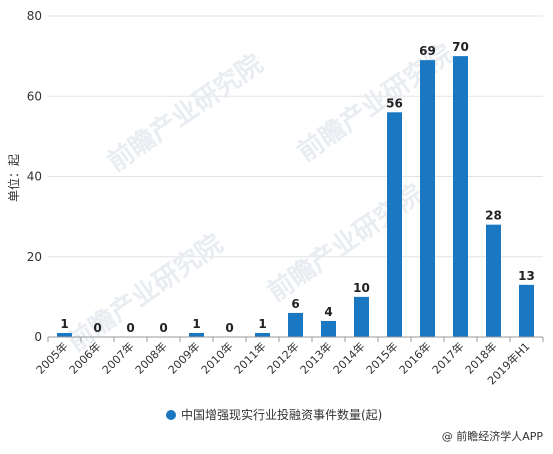 This screenshot has height=454, width=553. Describe the element at coordinates (526, 276) in the screenshot. I see `data-label: 13` at that location.